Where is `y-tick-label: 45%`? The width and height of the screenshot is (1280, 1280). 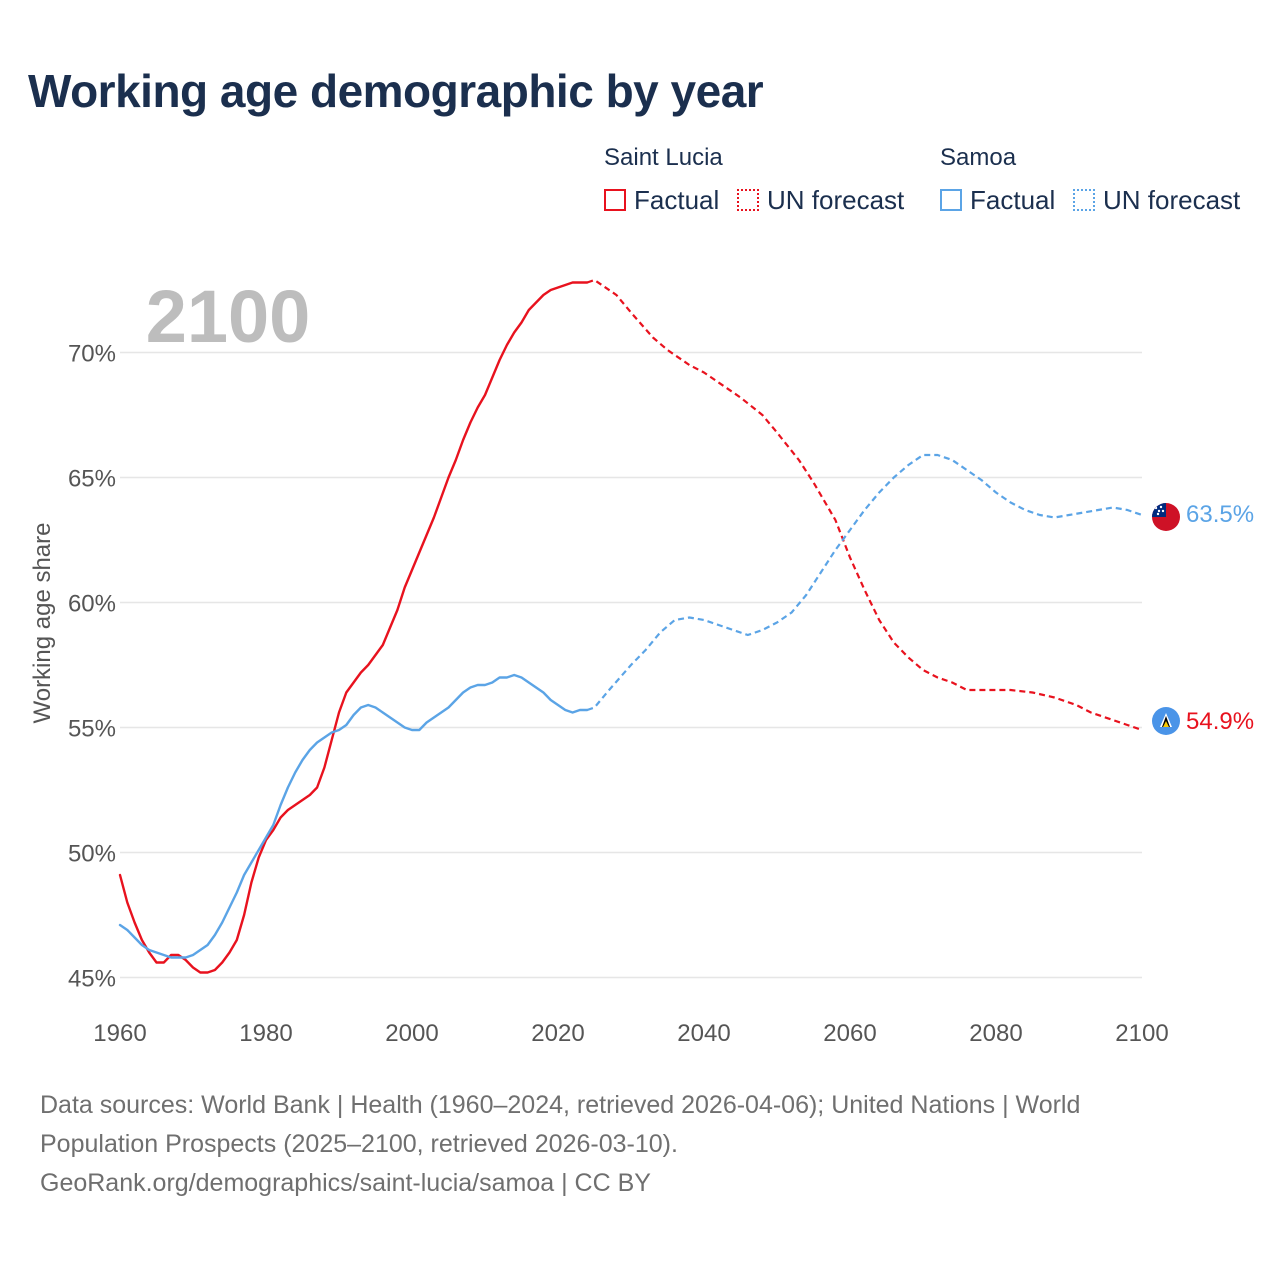 y-tick-label: 45% is located at coordinates (92, 979).